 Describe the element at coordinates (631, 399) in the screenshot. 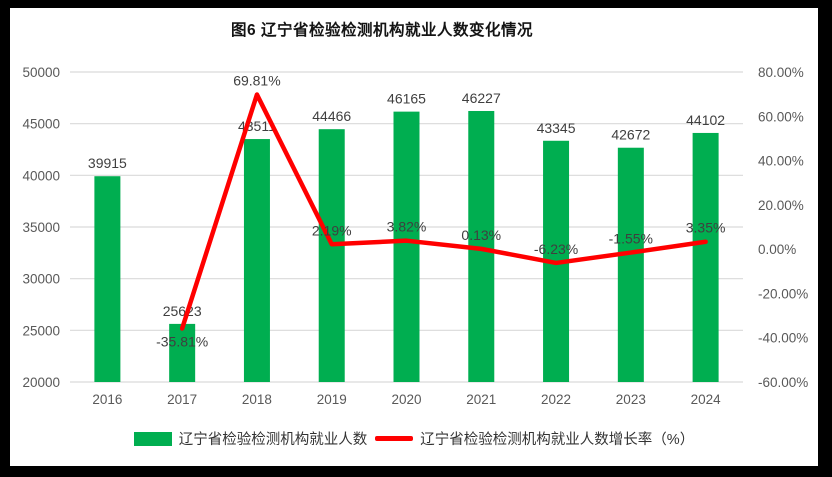

I see `x-axis-label: 2023` at that location.